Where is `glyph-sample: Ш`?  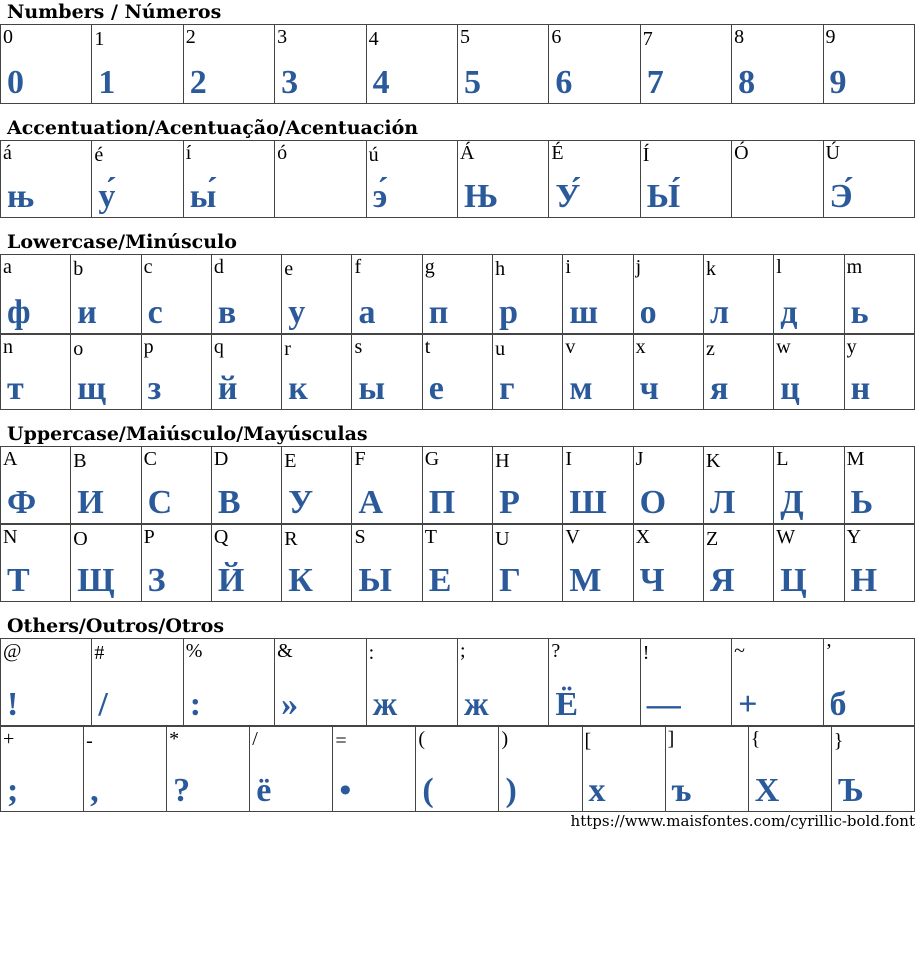
glyph-sample: Ш is located at coordinates (588, 502).